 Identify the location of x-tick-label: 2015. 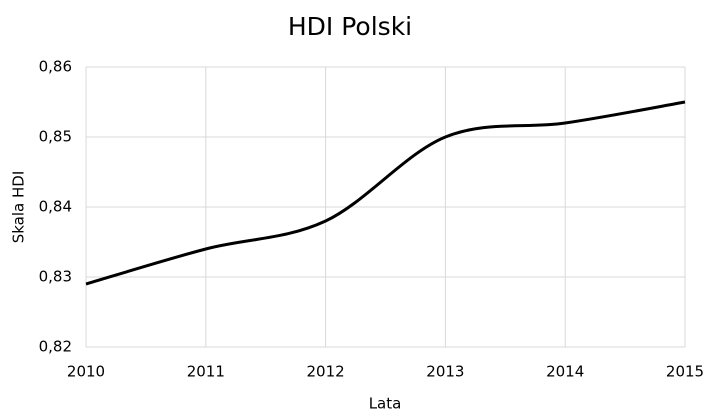
(685, 372).